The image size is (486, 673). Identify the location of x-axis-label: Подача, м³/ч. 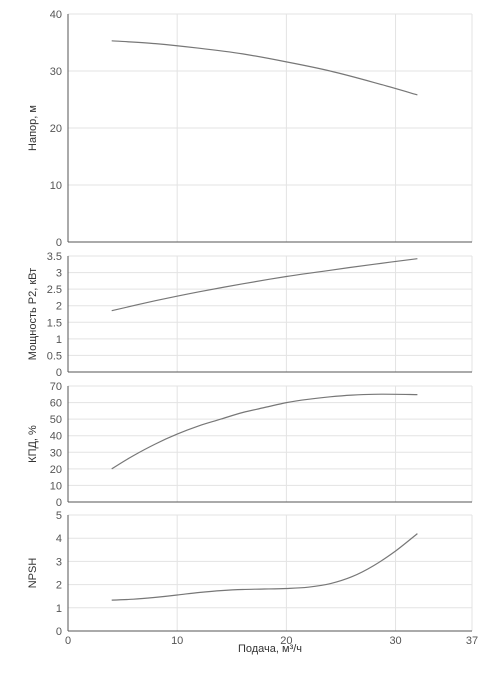
(270, 649).